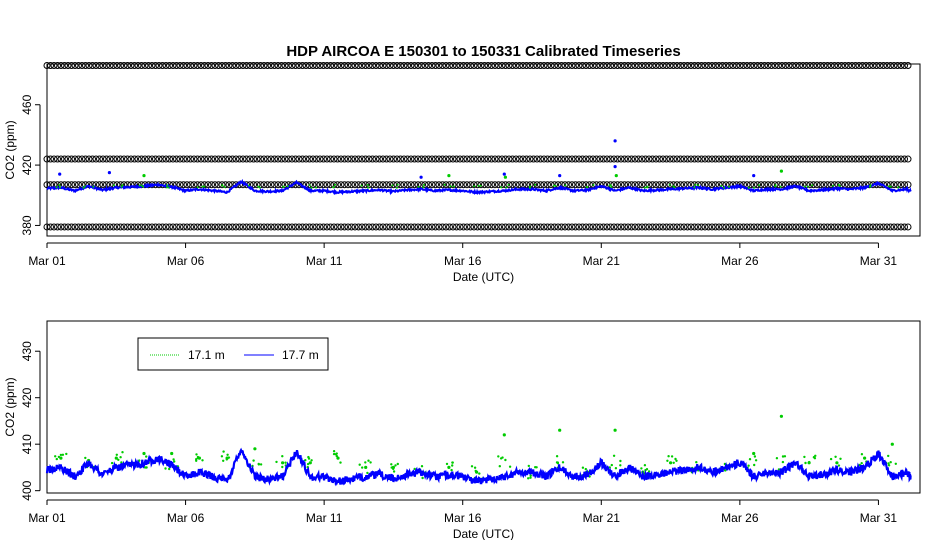 The width and height of the screenshot is (936, 545). I want to click on x-axis-label: Date (UTC), so click(483, 277).